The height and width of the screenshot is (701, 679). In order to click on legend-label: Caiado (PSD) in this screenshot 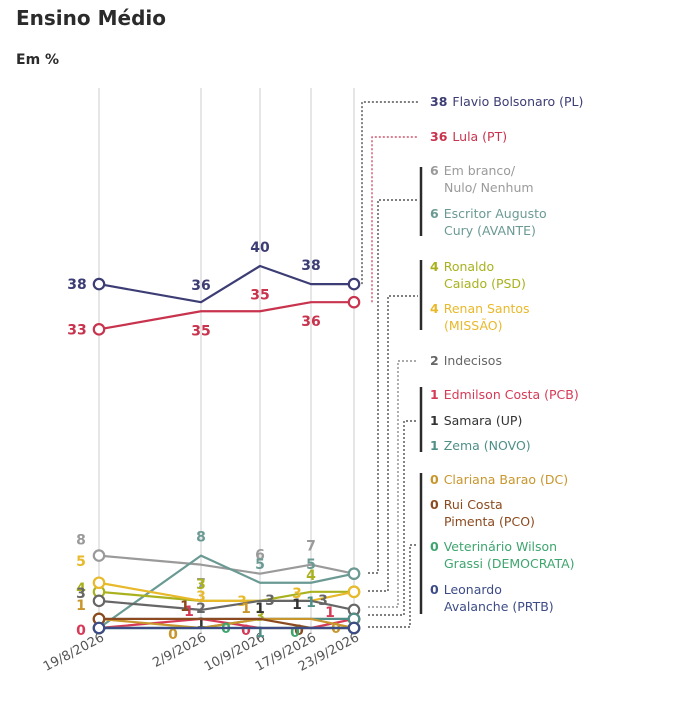, I will do `click(485, 283)`.